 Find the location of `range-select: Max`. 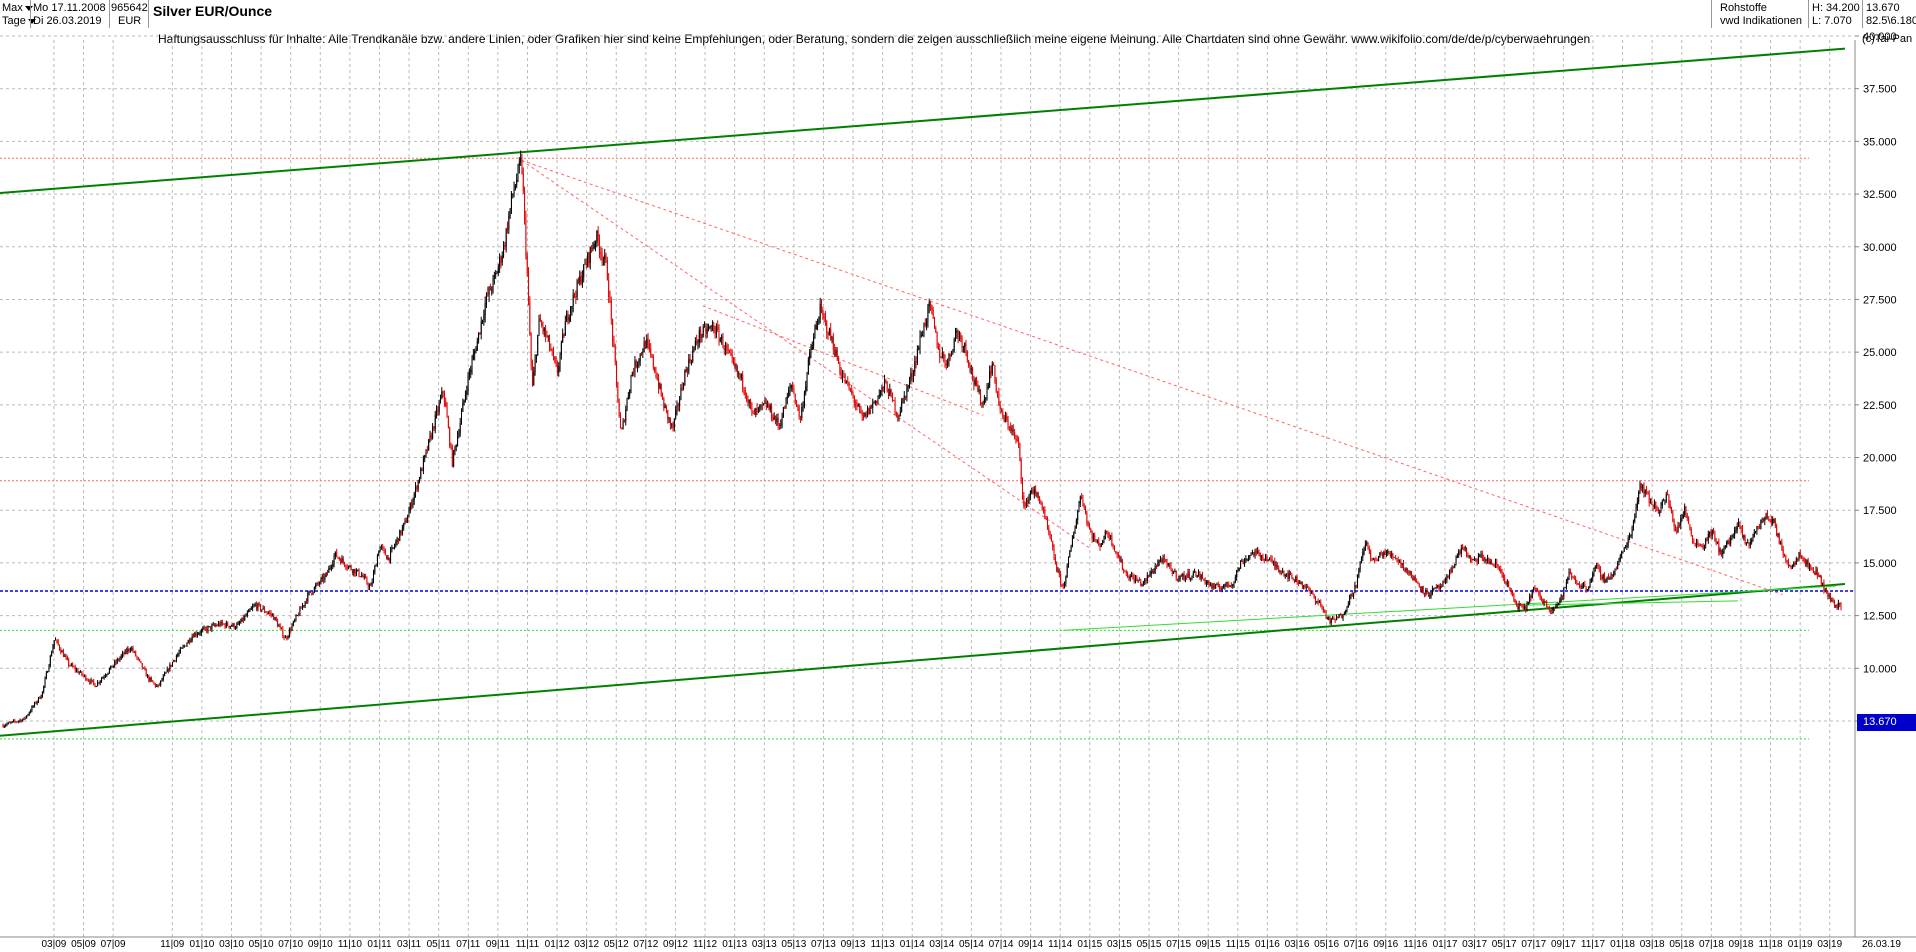

range-select: Max is located at coordinates (17, 8).